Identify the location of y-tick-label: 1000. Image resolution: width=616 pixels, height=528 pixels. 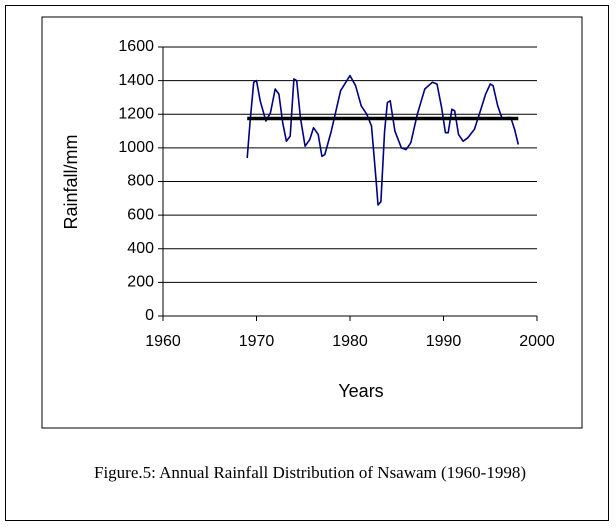
(136, 147).